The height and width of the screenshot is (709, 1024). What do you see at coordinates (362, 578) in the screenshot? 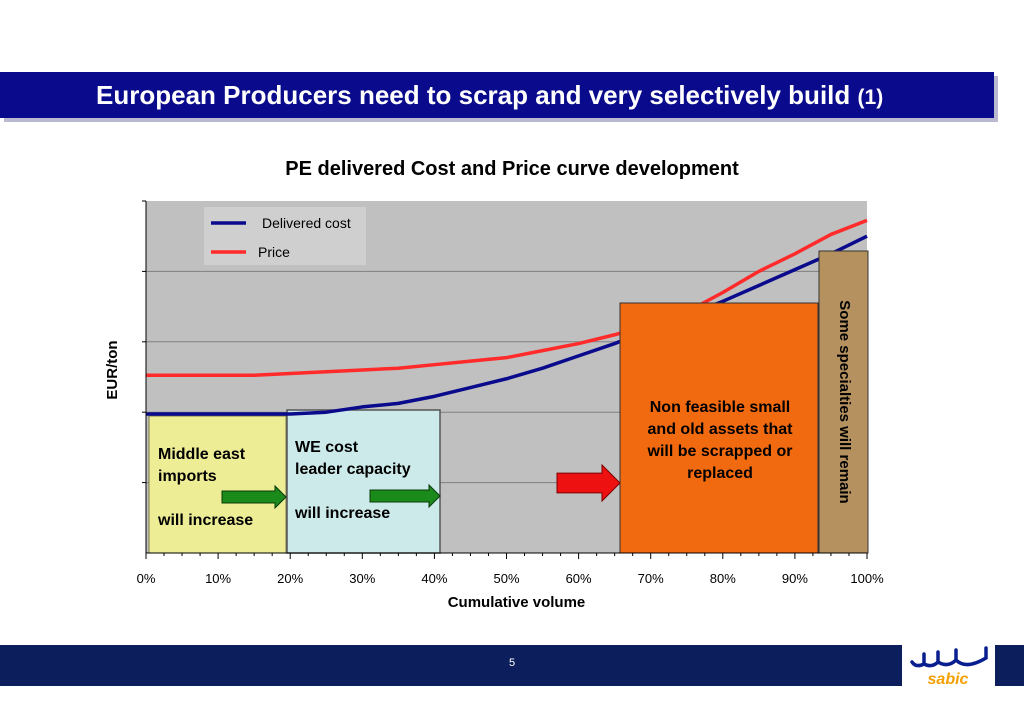
I see `x-tick-label: 30%` at bounding box center [362, 578].